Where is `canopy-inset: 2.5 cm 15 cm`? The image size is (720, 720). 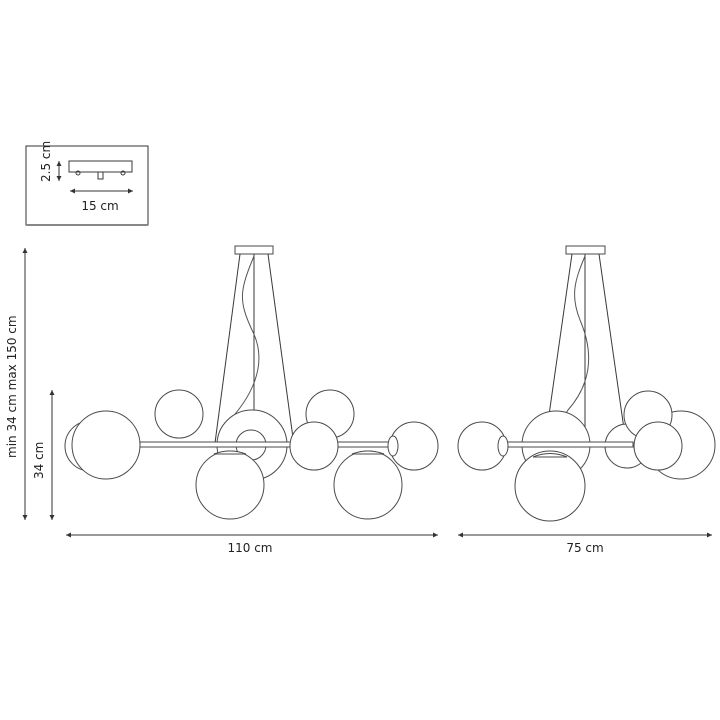 canopy-inset: 2.5 cm 15 cm is located at coordinates (87, 183).